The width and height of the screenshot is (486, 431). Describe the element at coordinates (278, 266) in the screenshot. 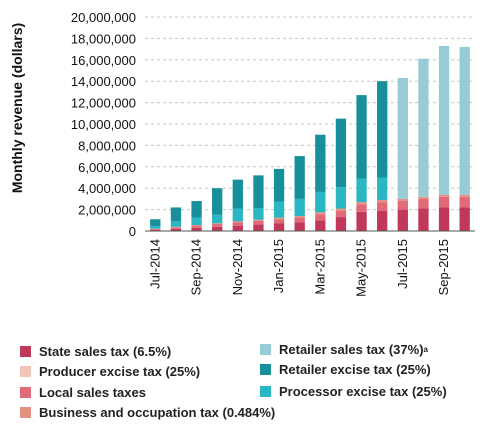

I see `x-tick-label: Jan-2015` at that location.